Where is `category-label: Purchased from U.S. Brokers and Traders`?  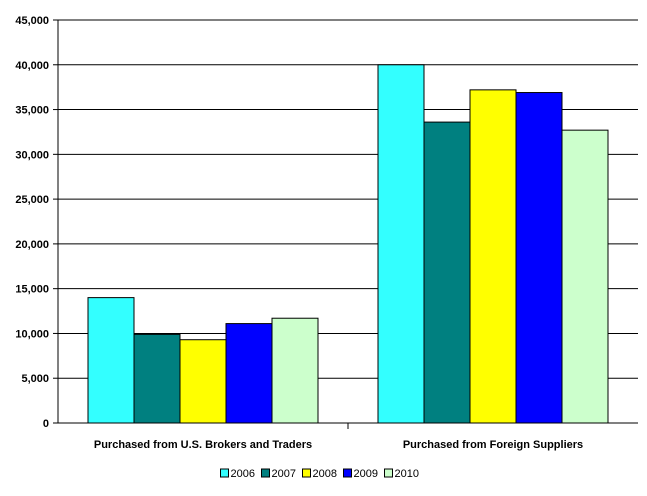
category-label: Purchased from U.S. Brokers and Traders is located at coordinates (203, 445).